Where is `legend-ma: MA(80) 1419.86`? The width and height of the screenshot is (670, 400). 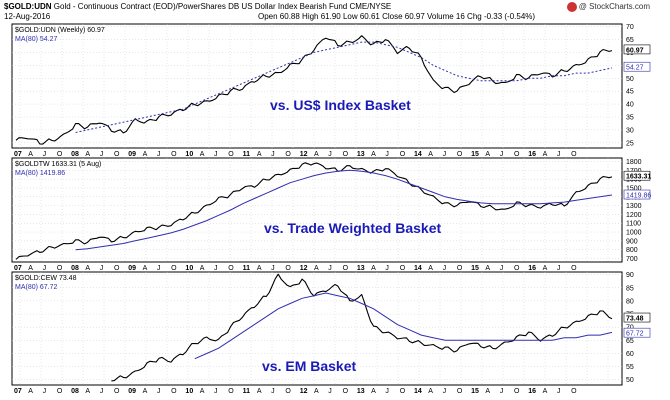 legend-ma: MA(80) 1419.86 is located at coordinates (40, 173).